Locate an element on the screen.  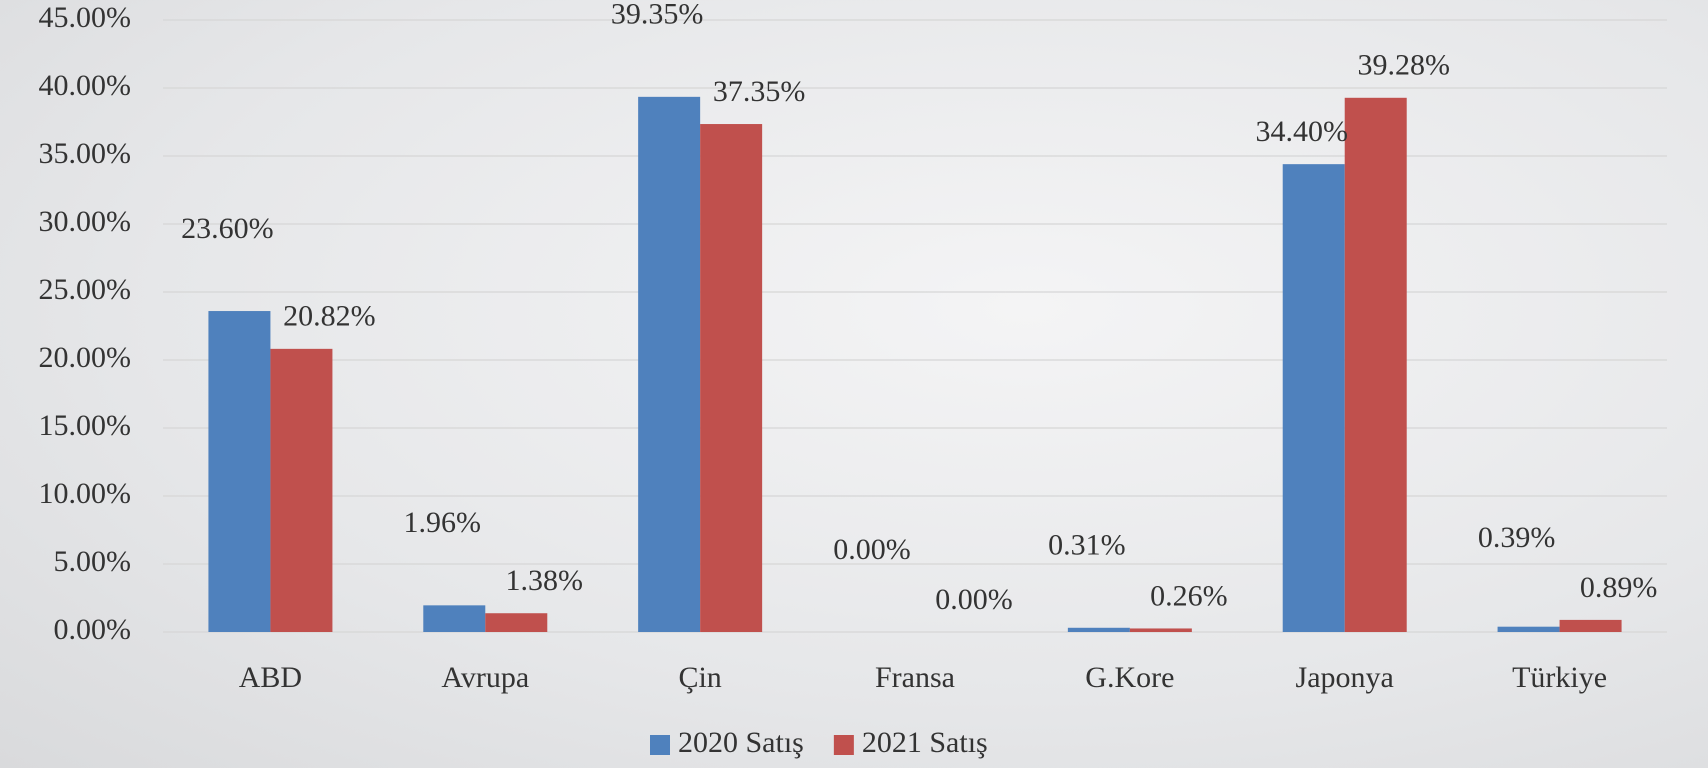
value-label: 0.89% is located at coordinates (1619, 587).